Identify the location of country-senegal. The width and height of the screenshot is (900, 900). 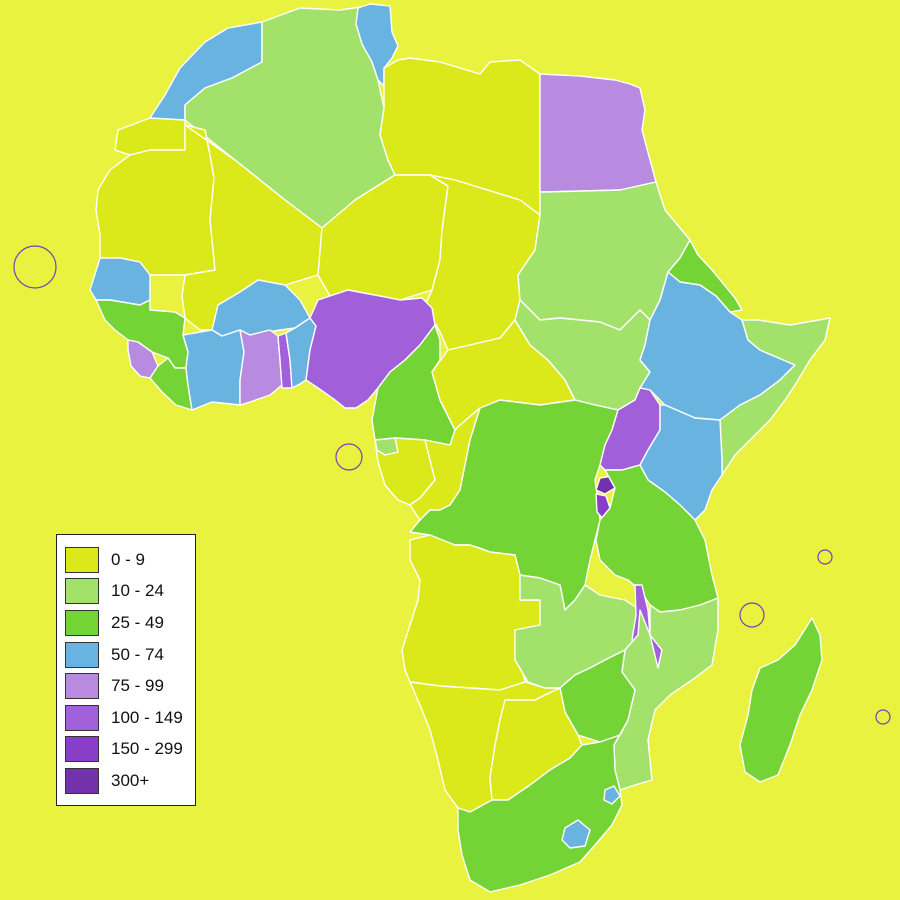
(120, 281).